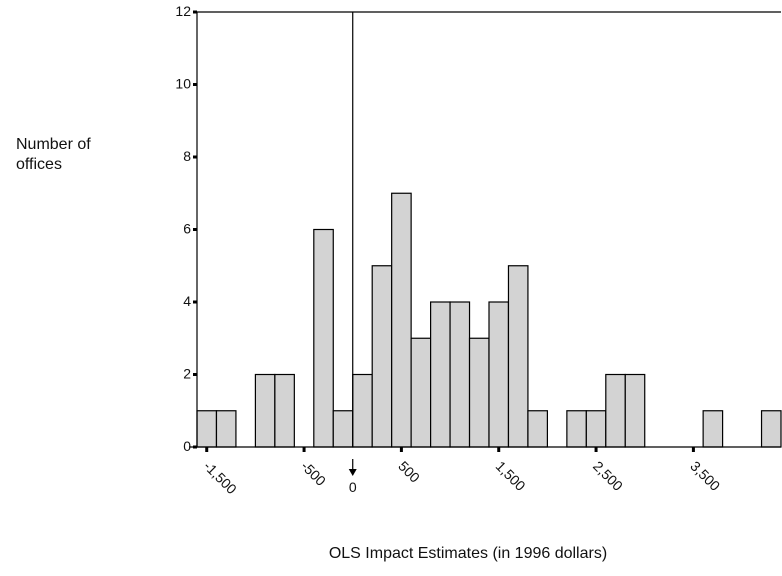  I want to click on x-tick-label: 2,500, so click(608, 476).